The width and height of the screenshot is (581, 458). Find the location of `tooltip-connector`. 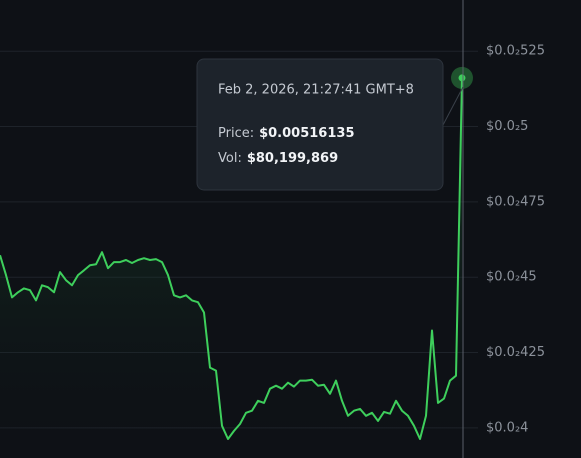

tooltip-connector is located at coordinates (453, 106).